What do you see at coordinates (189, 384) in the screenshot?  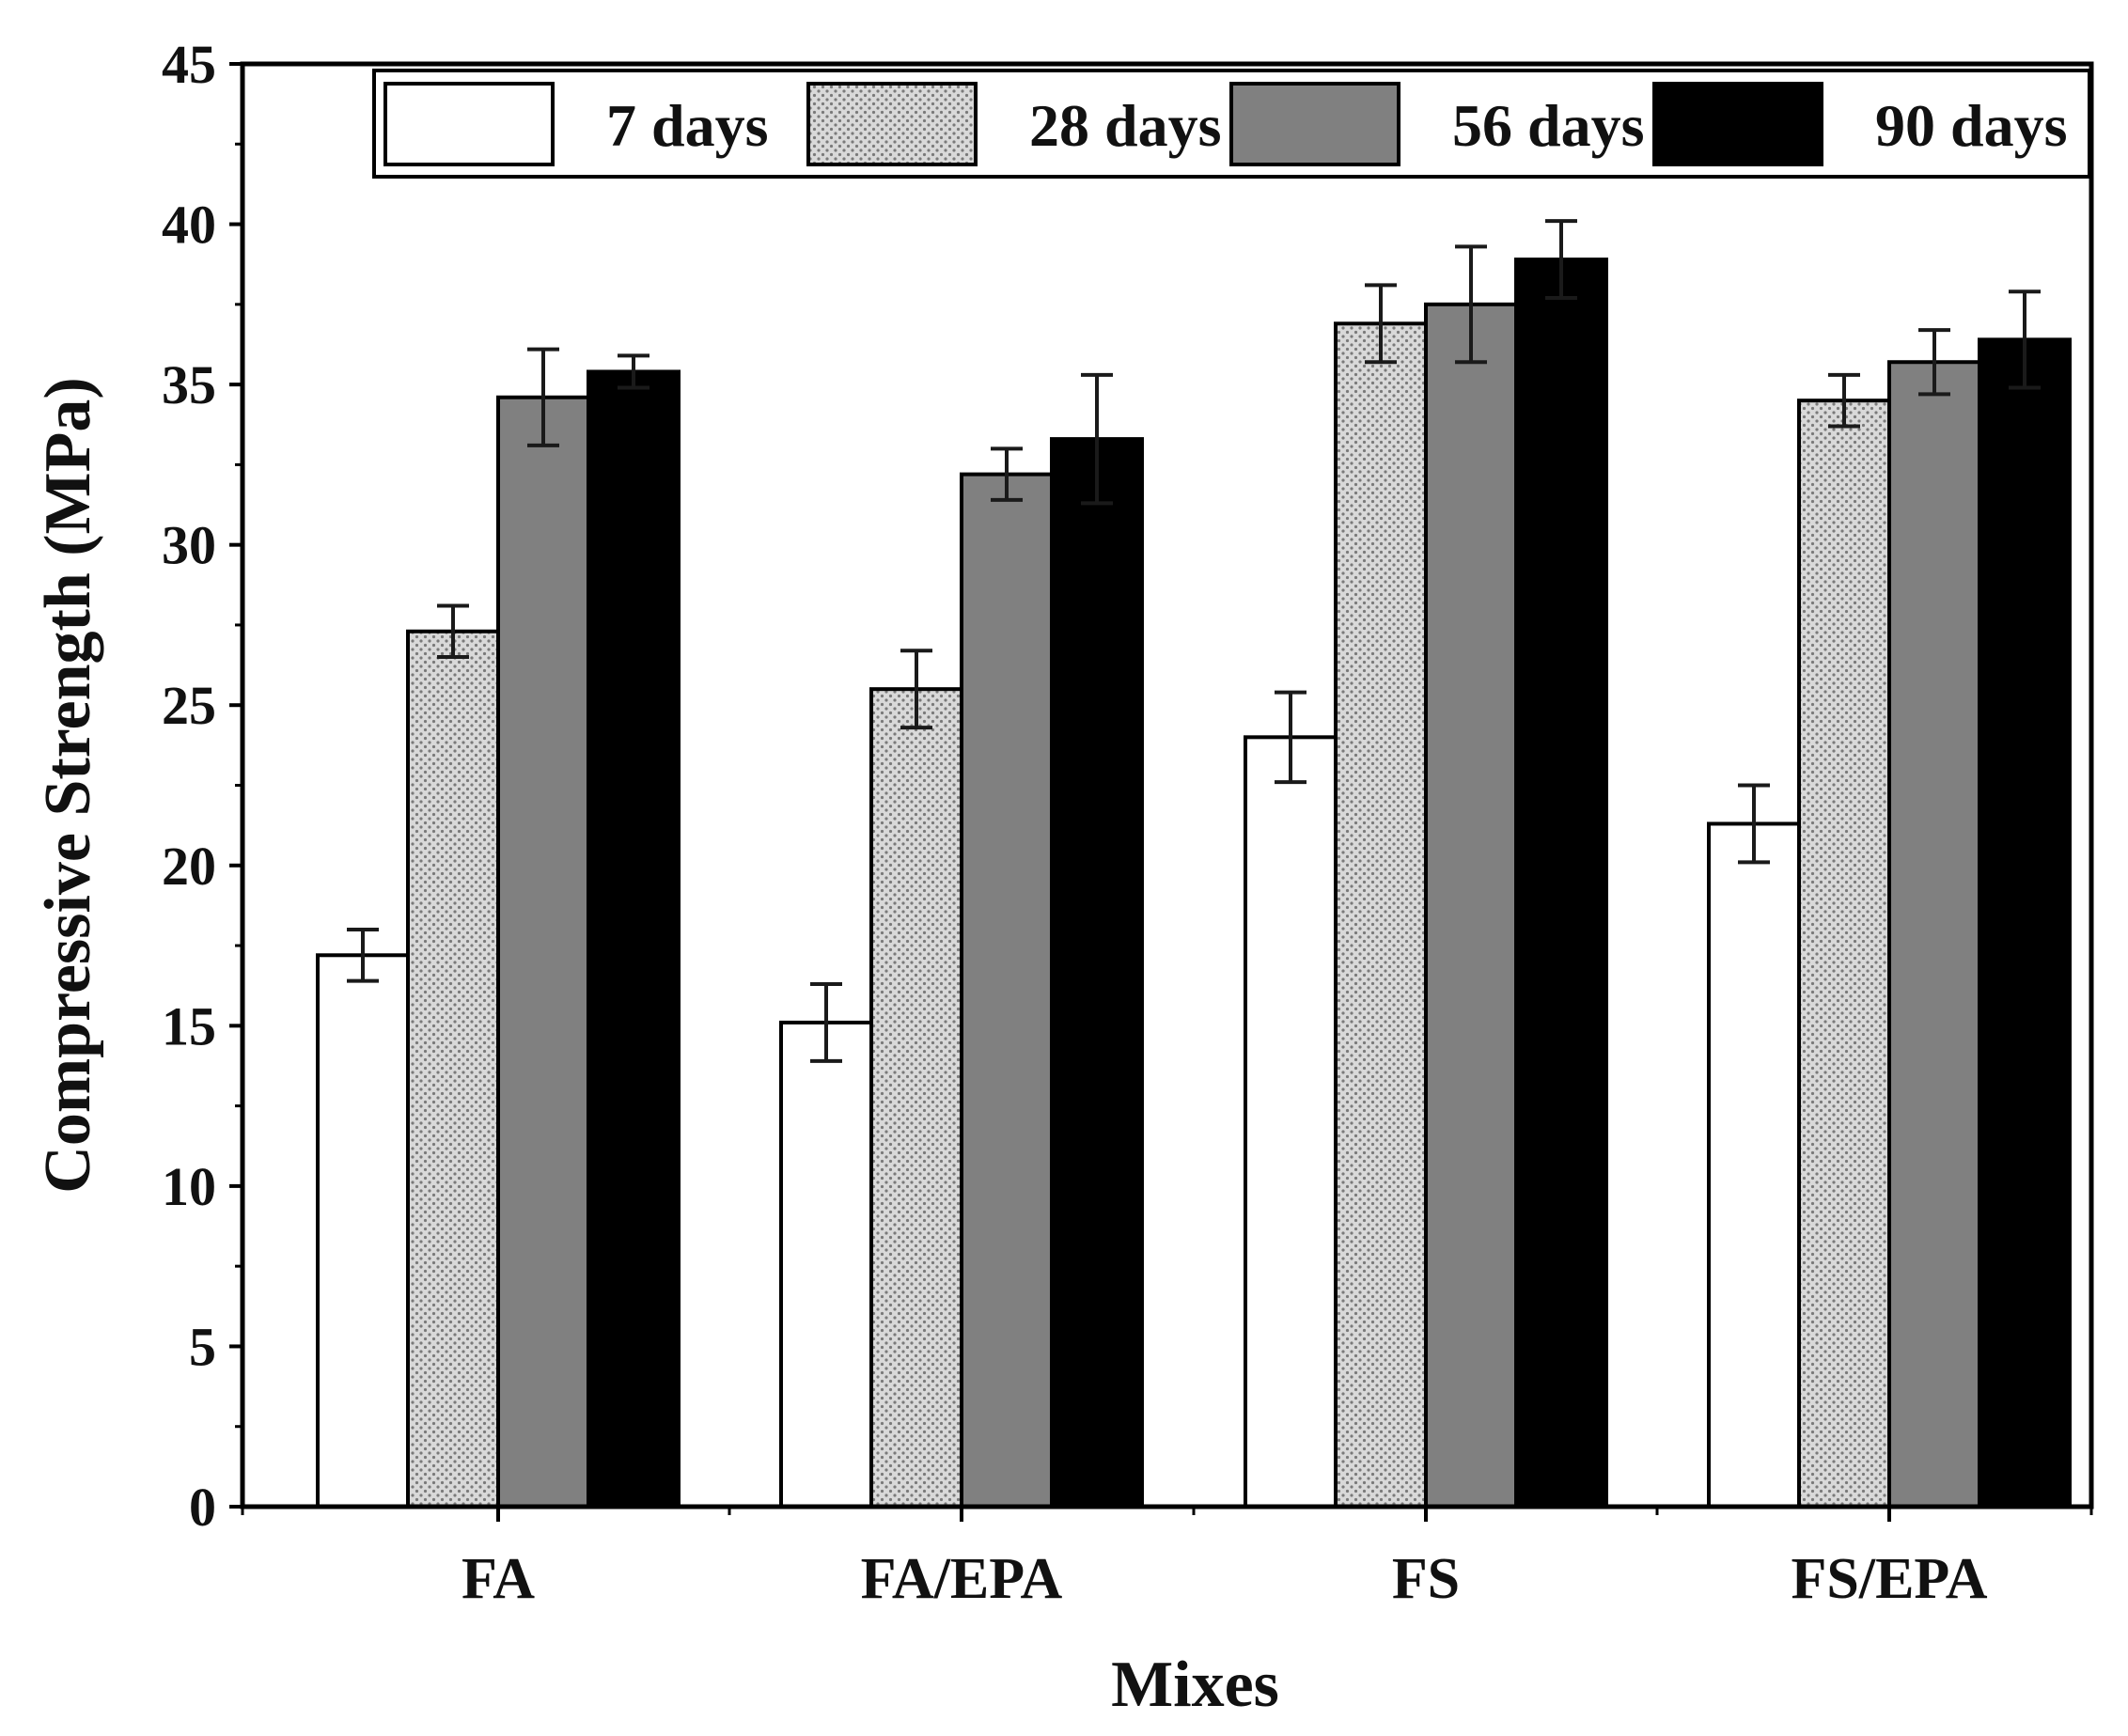 I see `y-tick-label: 35` at bounding box center [189, 384].